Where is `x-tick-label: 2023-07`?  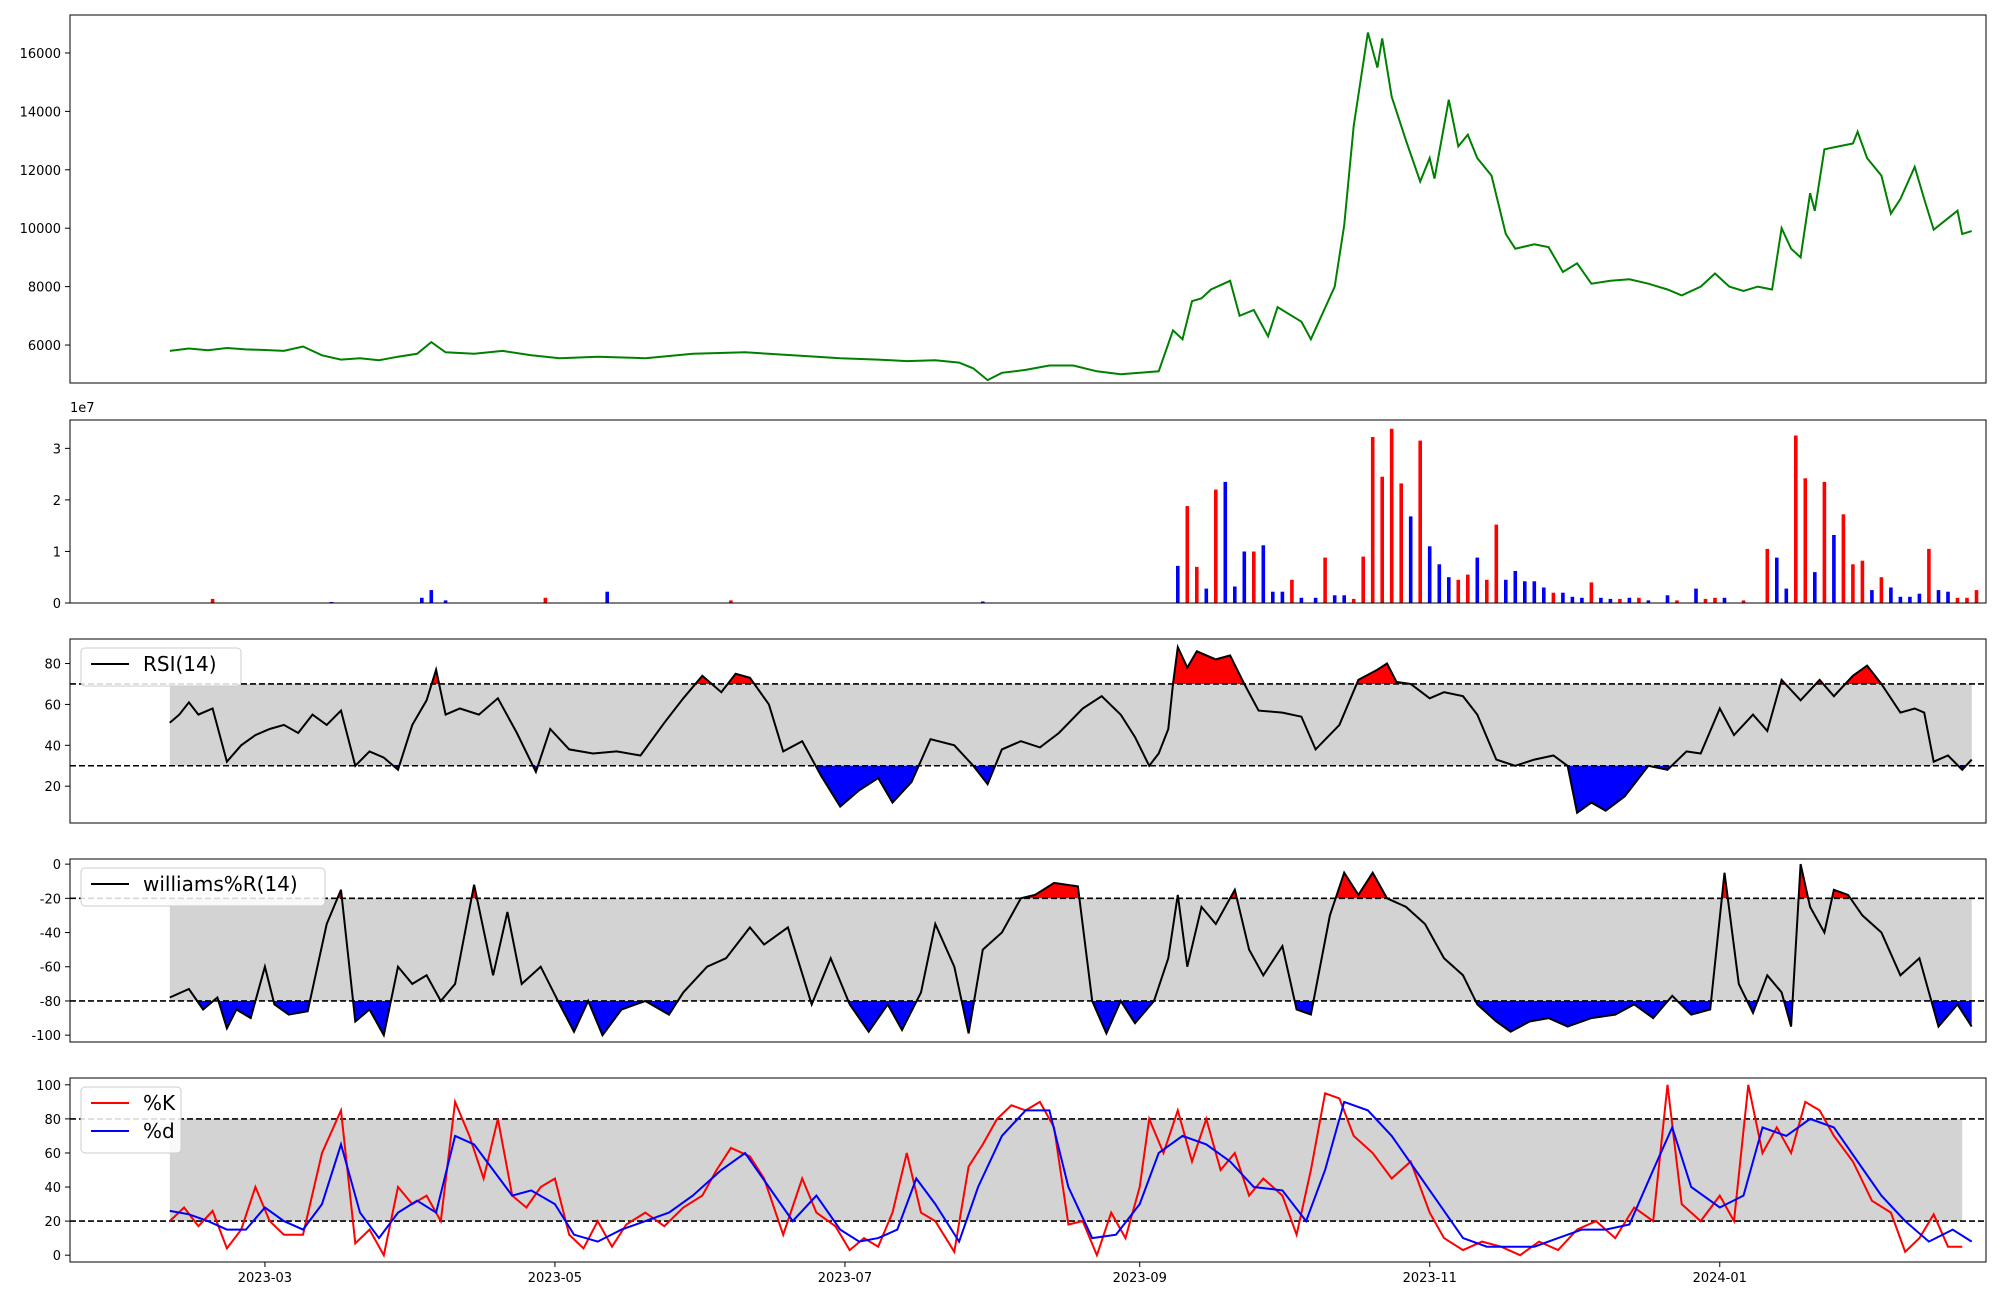 x-tick-label: 2023-07 is located at coordinates (845, 1278).